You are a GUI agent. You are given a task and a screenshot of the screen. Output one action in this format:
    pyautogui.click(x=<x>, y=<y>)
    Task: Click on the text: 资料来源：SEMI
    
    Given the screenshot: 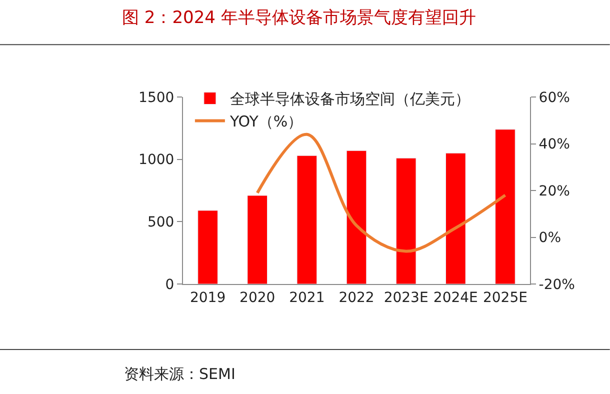 What is the action you would take?
    pyautogui.click(x=180, y=374)
    